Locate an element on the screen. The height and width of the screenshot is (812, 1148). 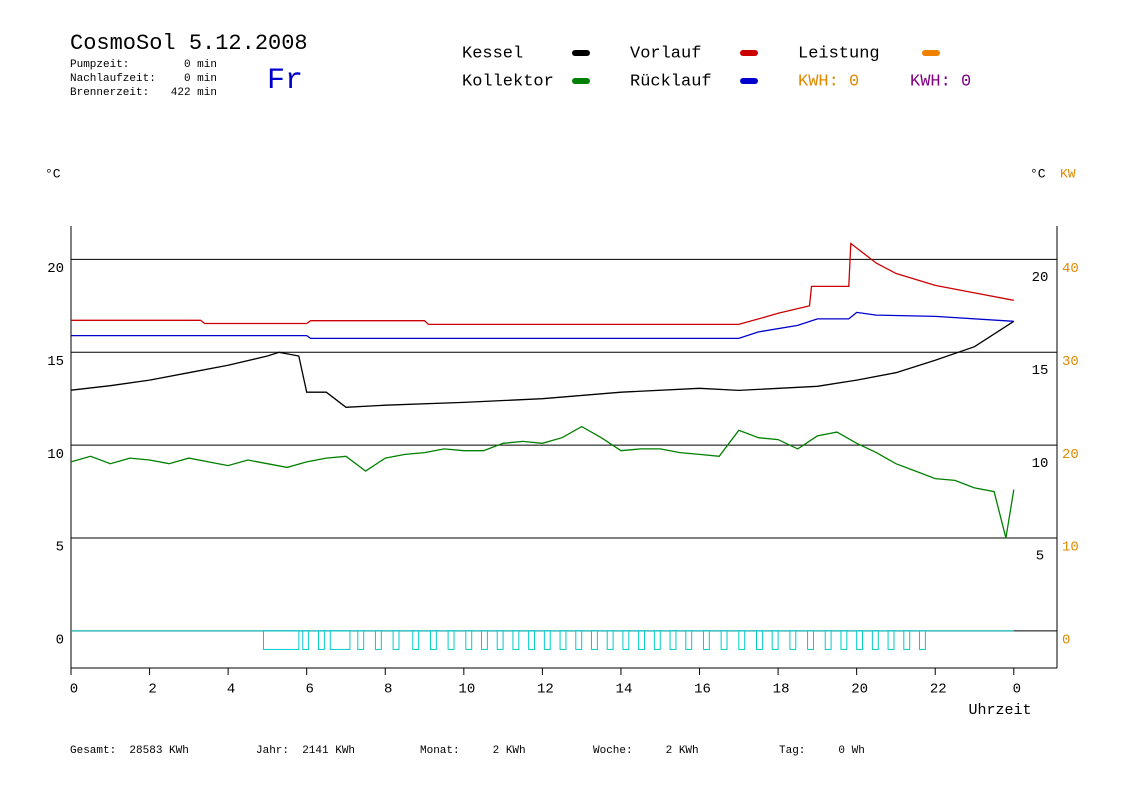
y2-tick-label: 10 is located at coordinates (1070, 548).